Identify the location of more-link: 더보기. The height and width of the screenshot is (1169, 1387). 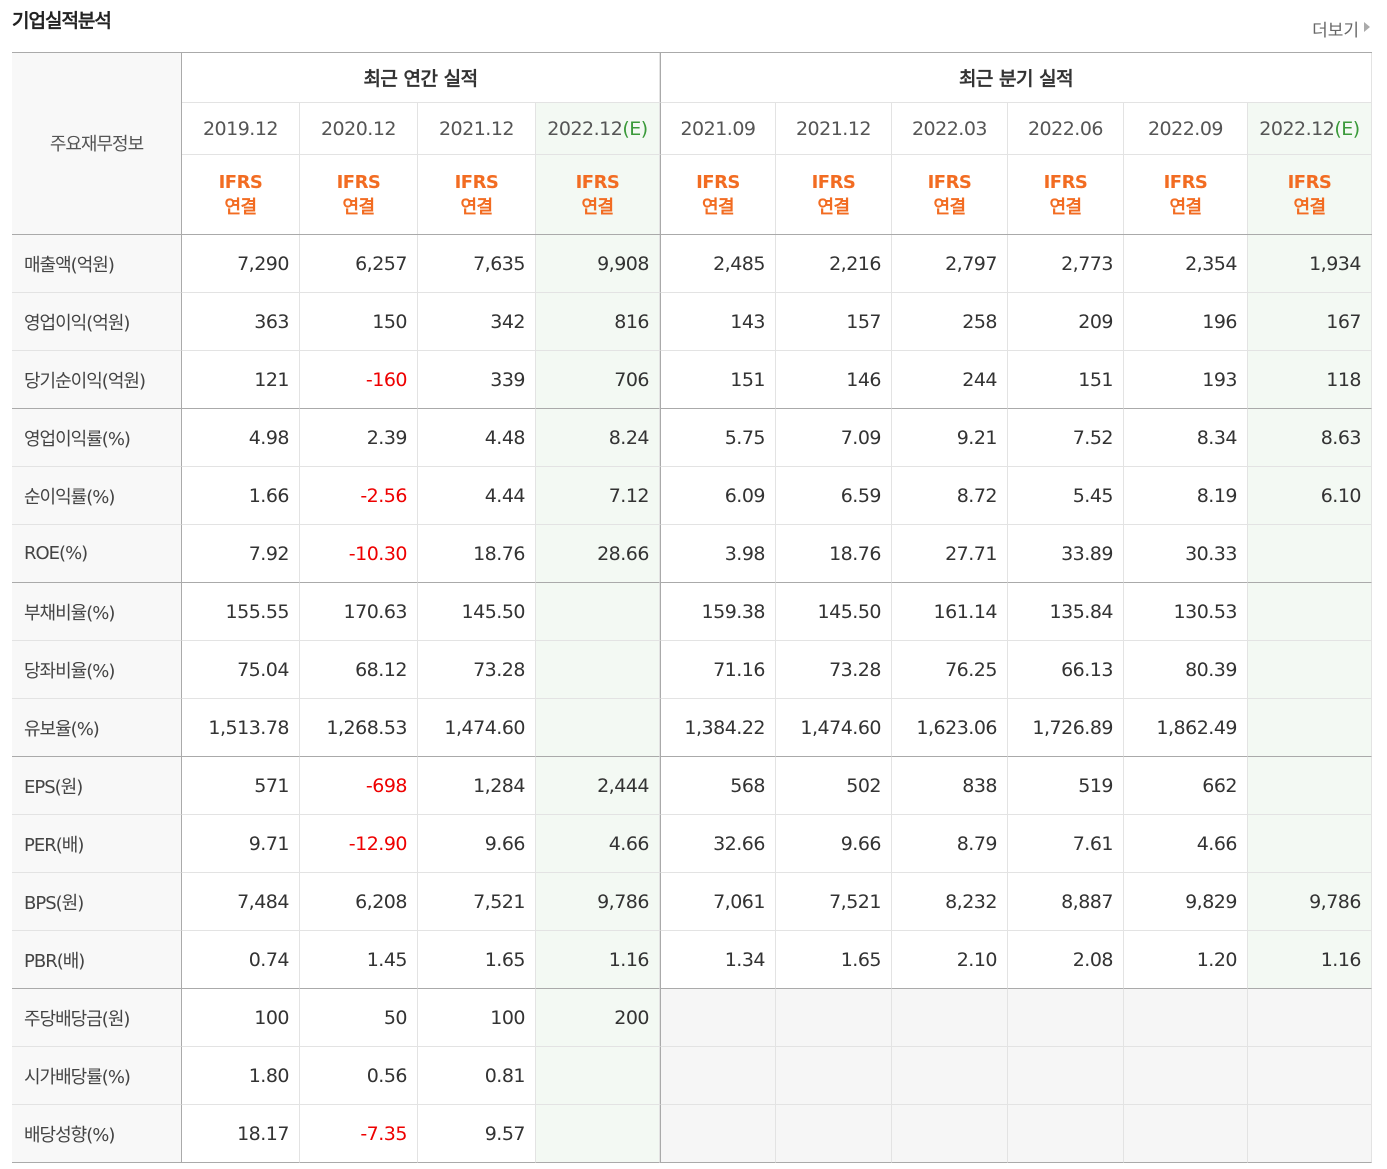
(1335, 31).